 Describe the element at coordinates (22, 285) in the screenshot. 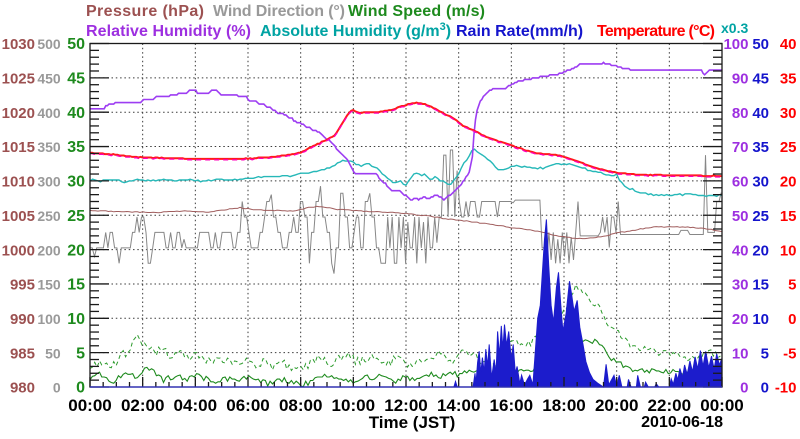

I see `svg-text: 995` at that location.